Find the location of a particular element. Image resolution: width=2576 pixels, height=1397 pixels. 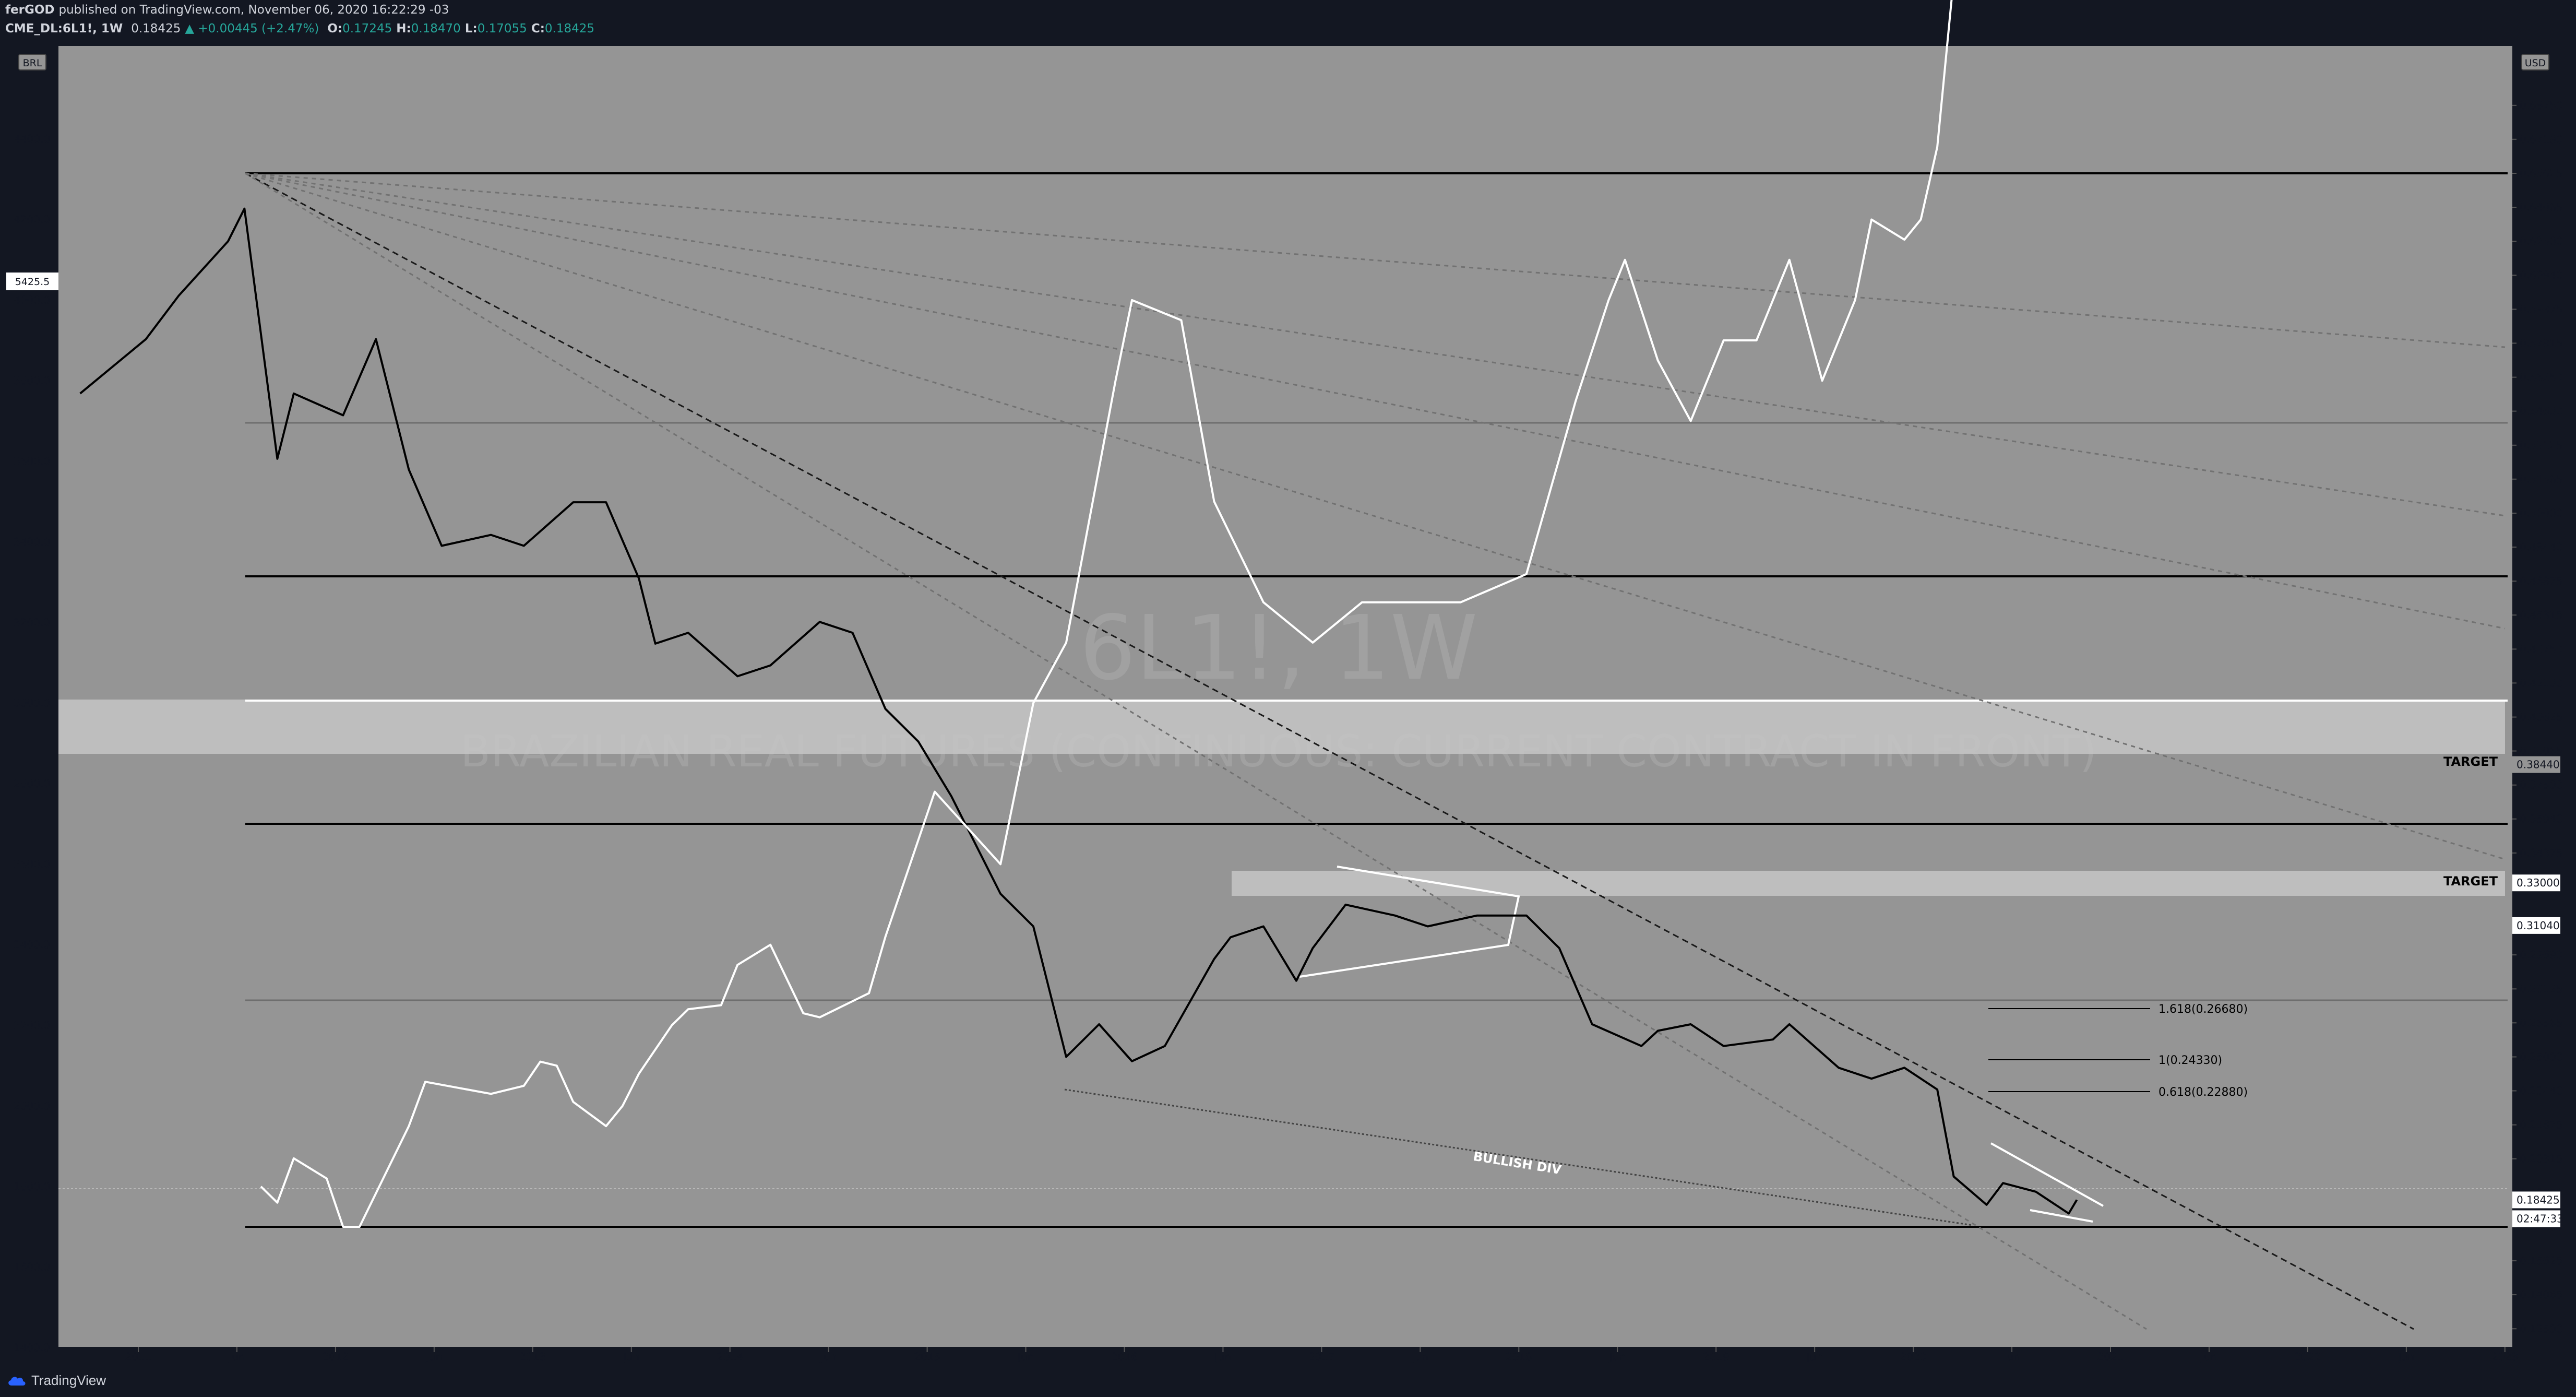

right-tick-label: 0.14065 is located at coordinates (2541, 1294).